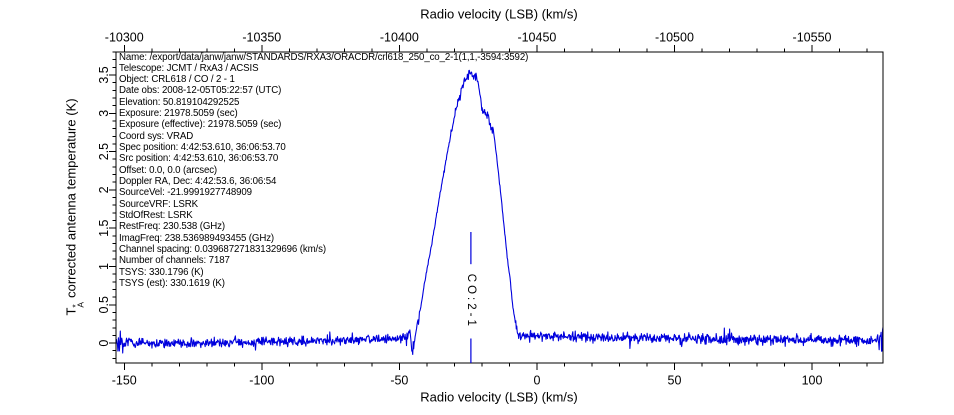 Image resolution: width=954 pixels, height=415 pixels. I want to click on metadata-line: Spec position: 4:42:53.610, 36:06:53.70, so click(323, 147).